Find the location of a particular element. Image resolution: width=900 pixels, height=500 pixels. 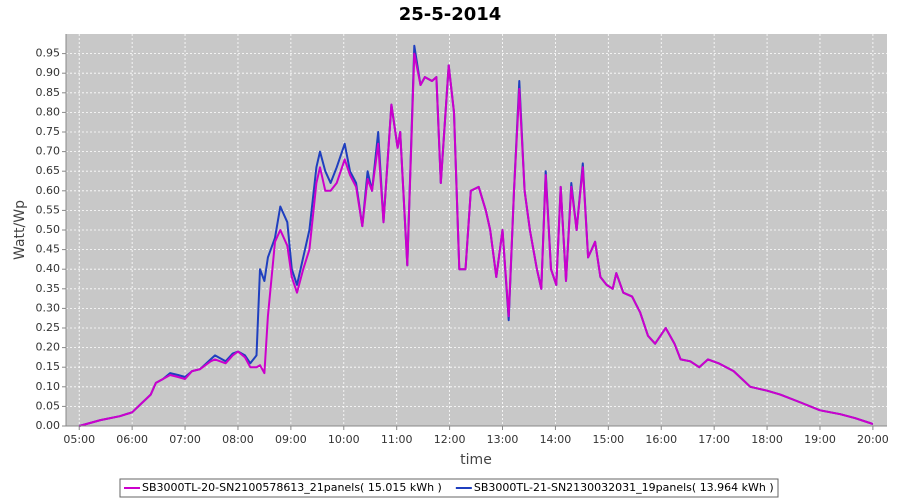

x-axis-label: time is located at coordinates (476, 460).